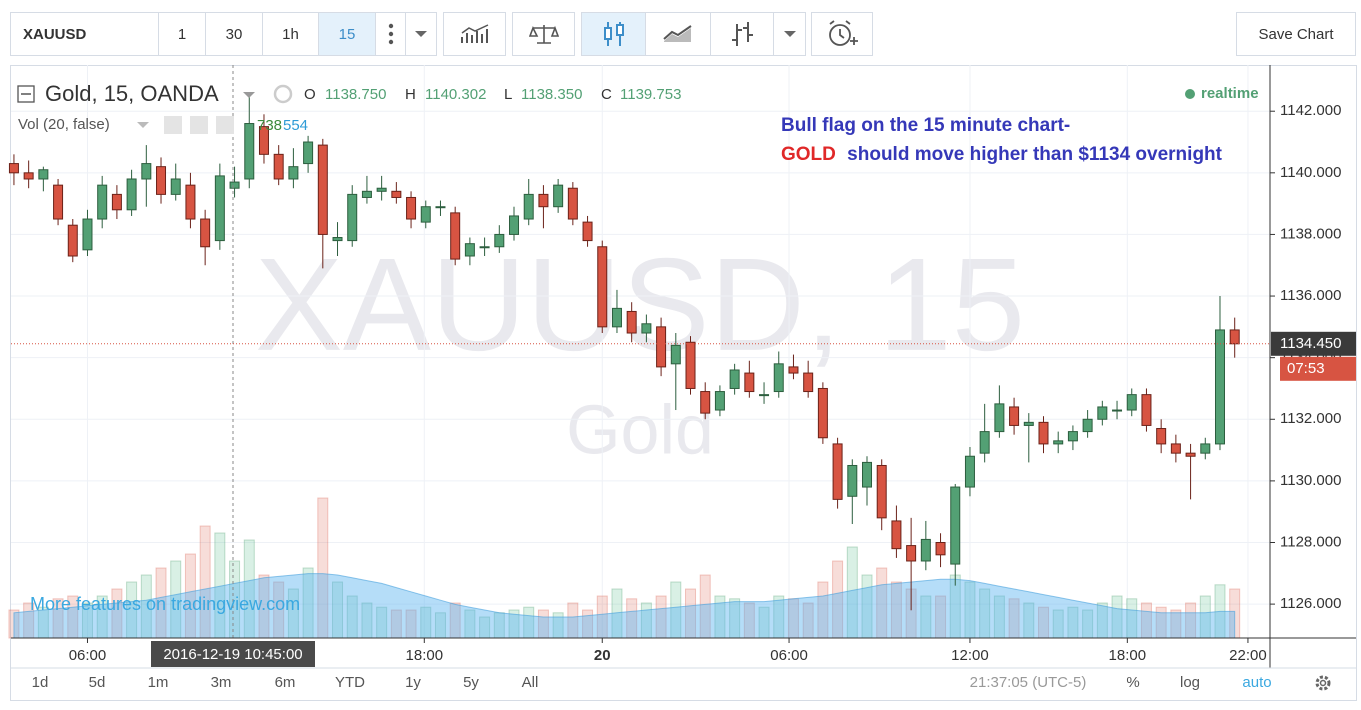 This screenshot has height=710, width=1361. Describe the element at coordinates (413, 682) in the screenshot. I see `range-button: 1y` at that location.